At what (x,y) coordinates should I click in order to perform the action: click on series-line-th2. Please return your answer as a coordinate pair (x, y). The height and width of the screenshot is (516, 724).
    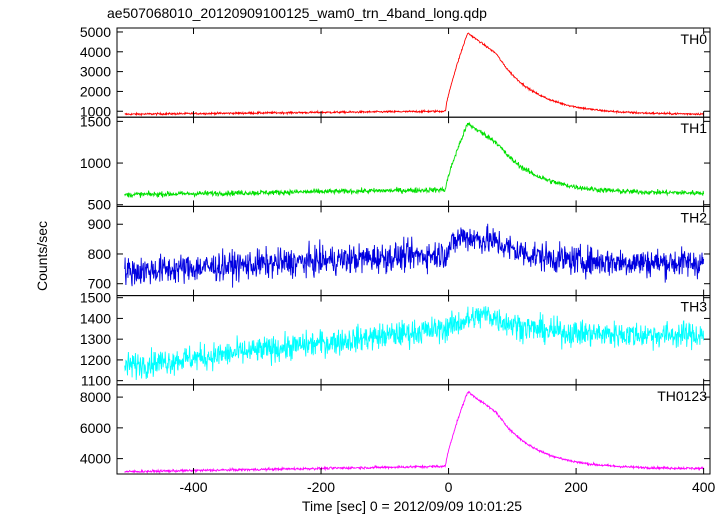
    Looking at the image, I should click on (414, 255).